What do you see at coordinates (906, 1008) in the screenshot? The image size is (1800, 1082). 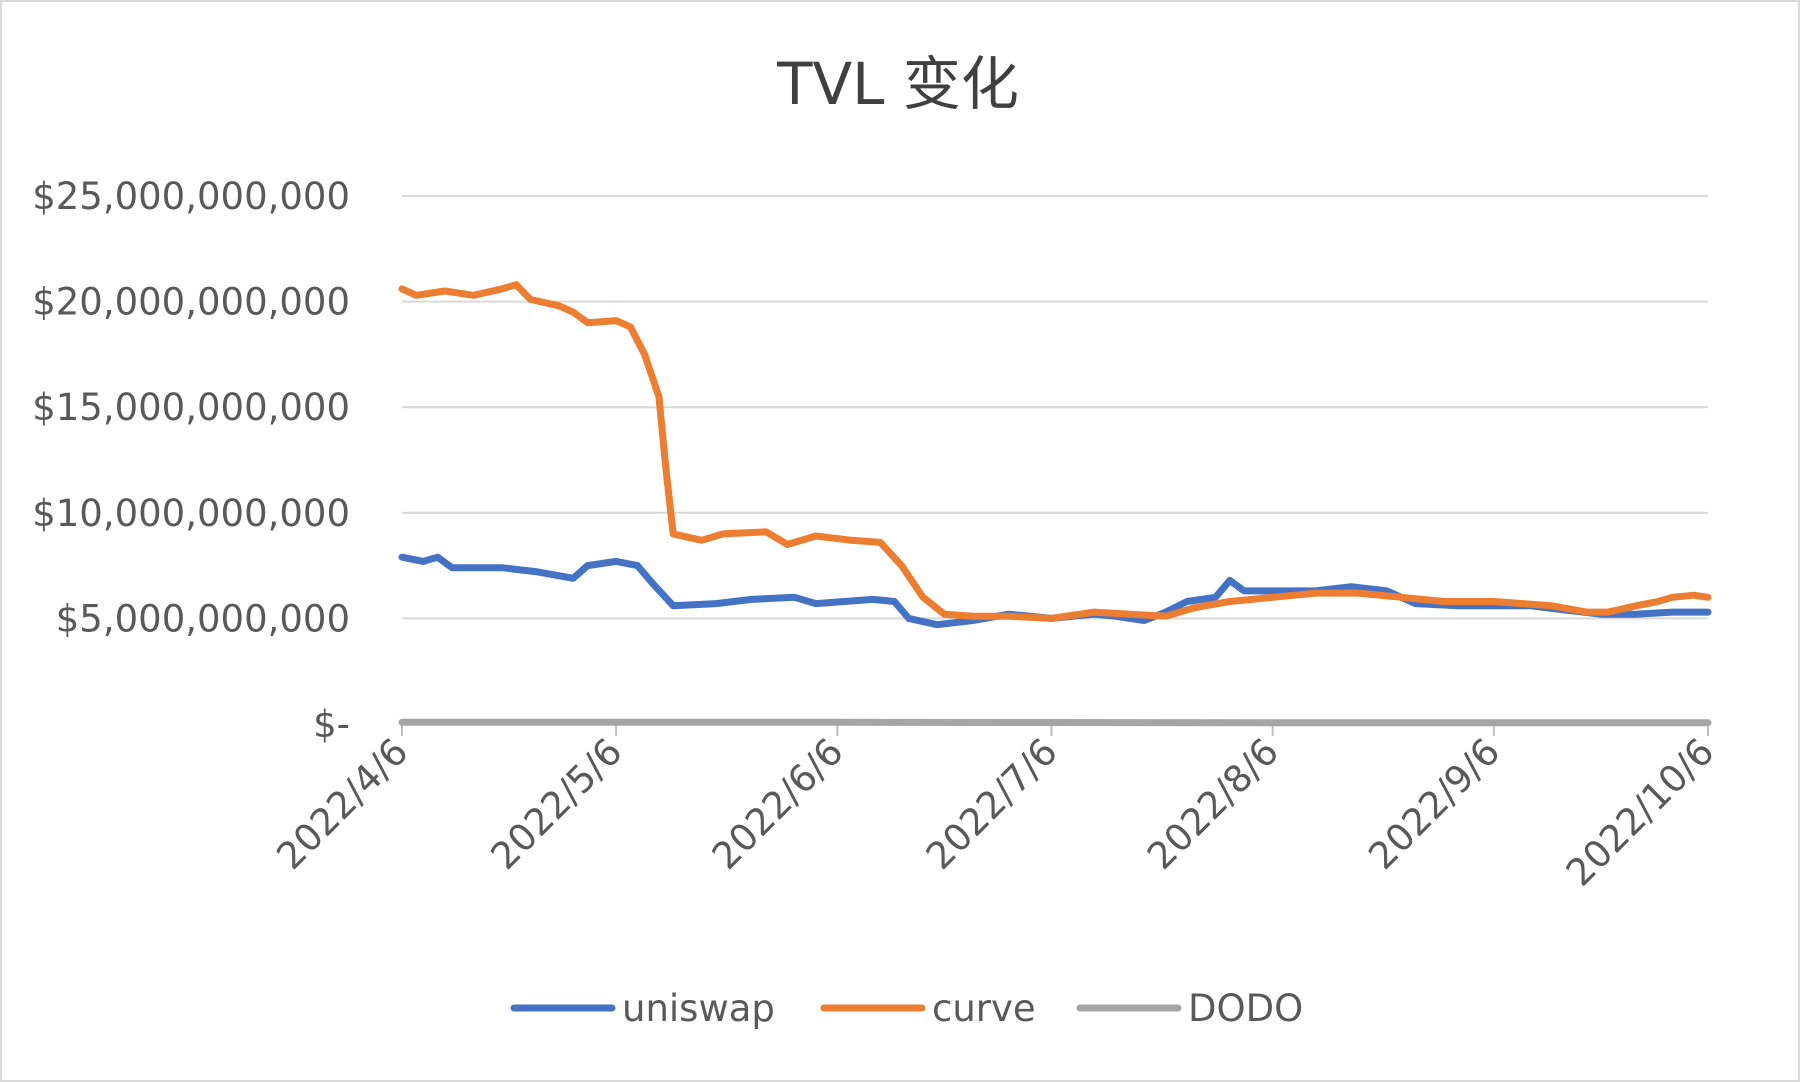 I see `legend: uniswap curve DODO` at bounding box center [906, 1008].